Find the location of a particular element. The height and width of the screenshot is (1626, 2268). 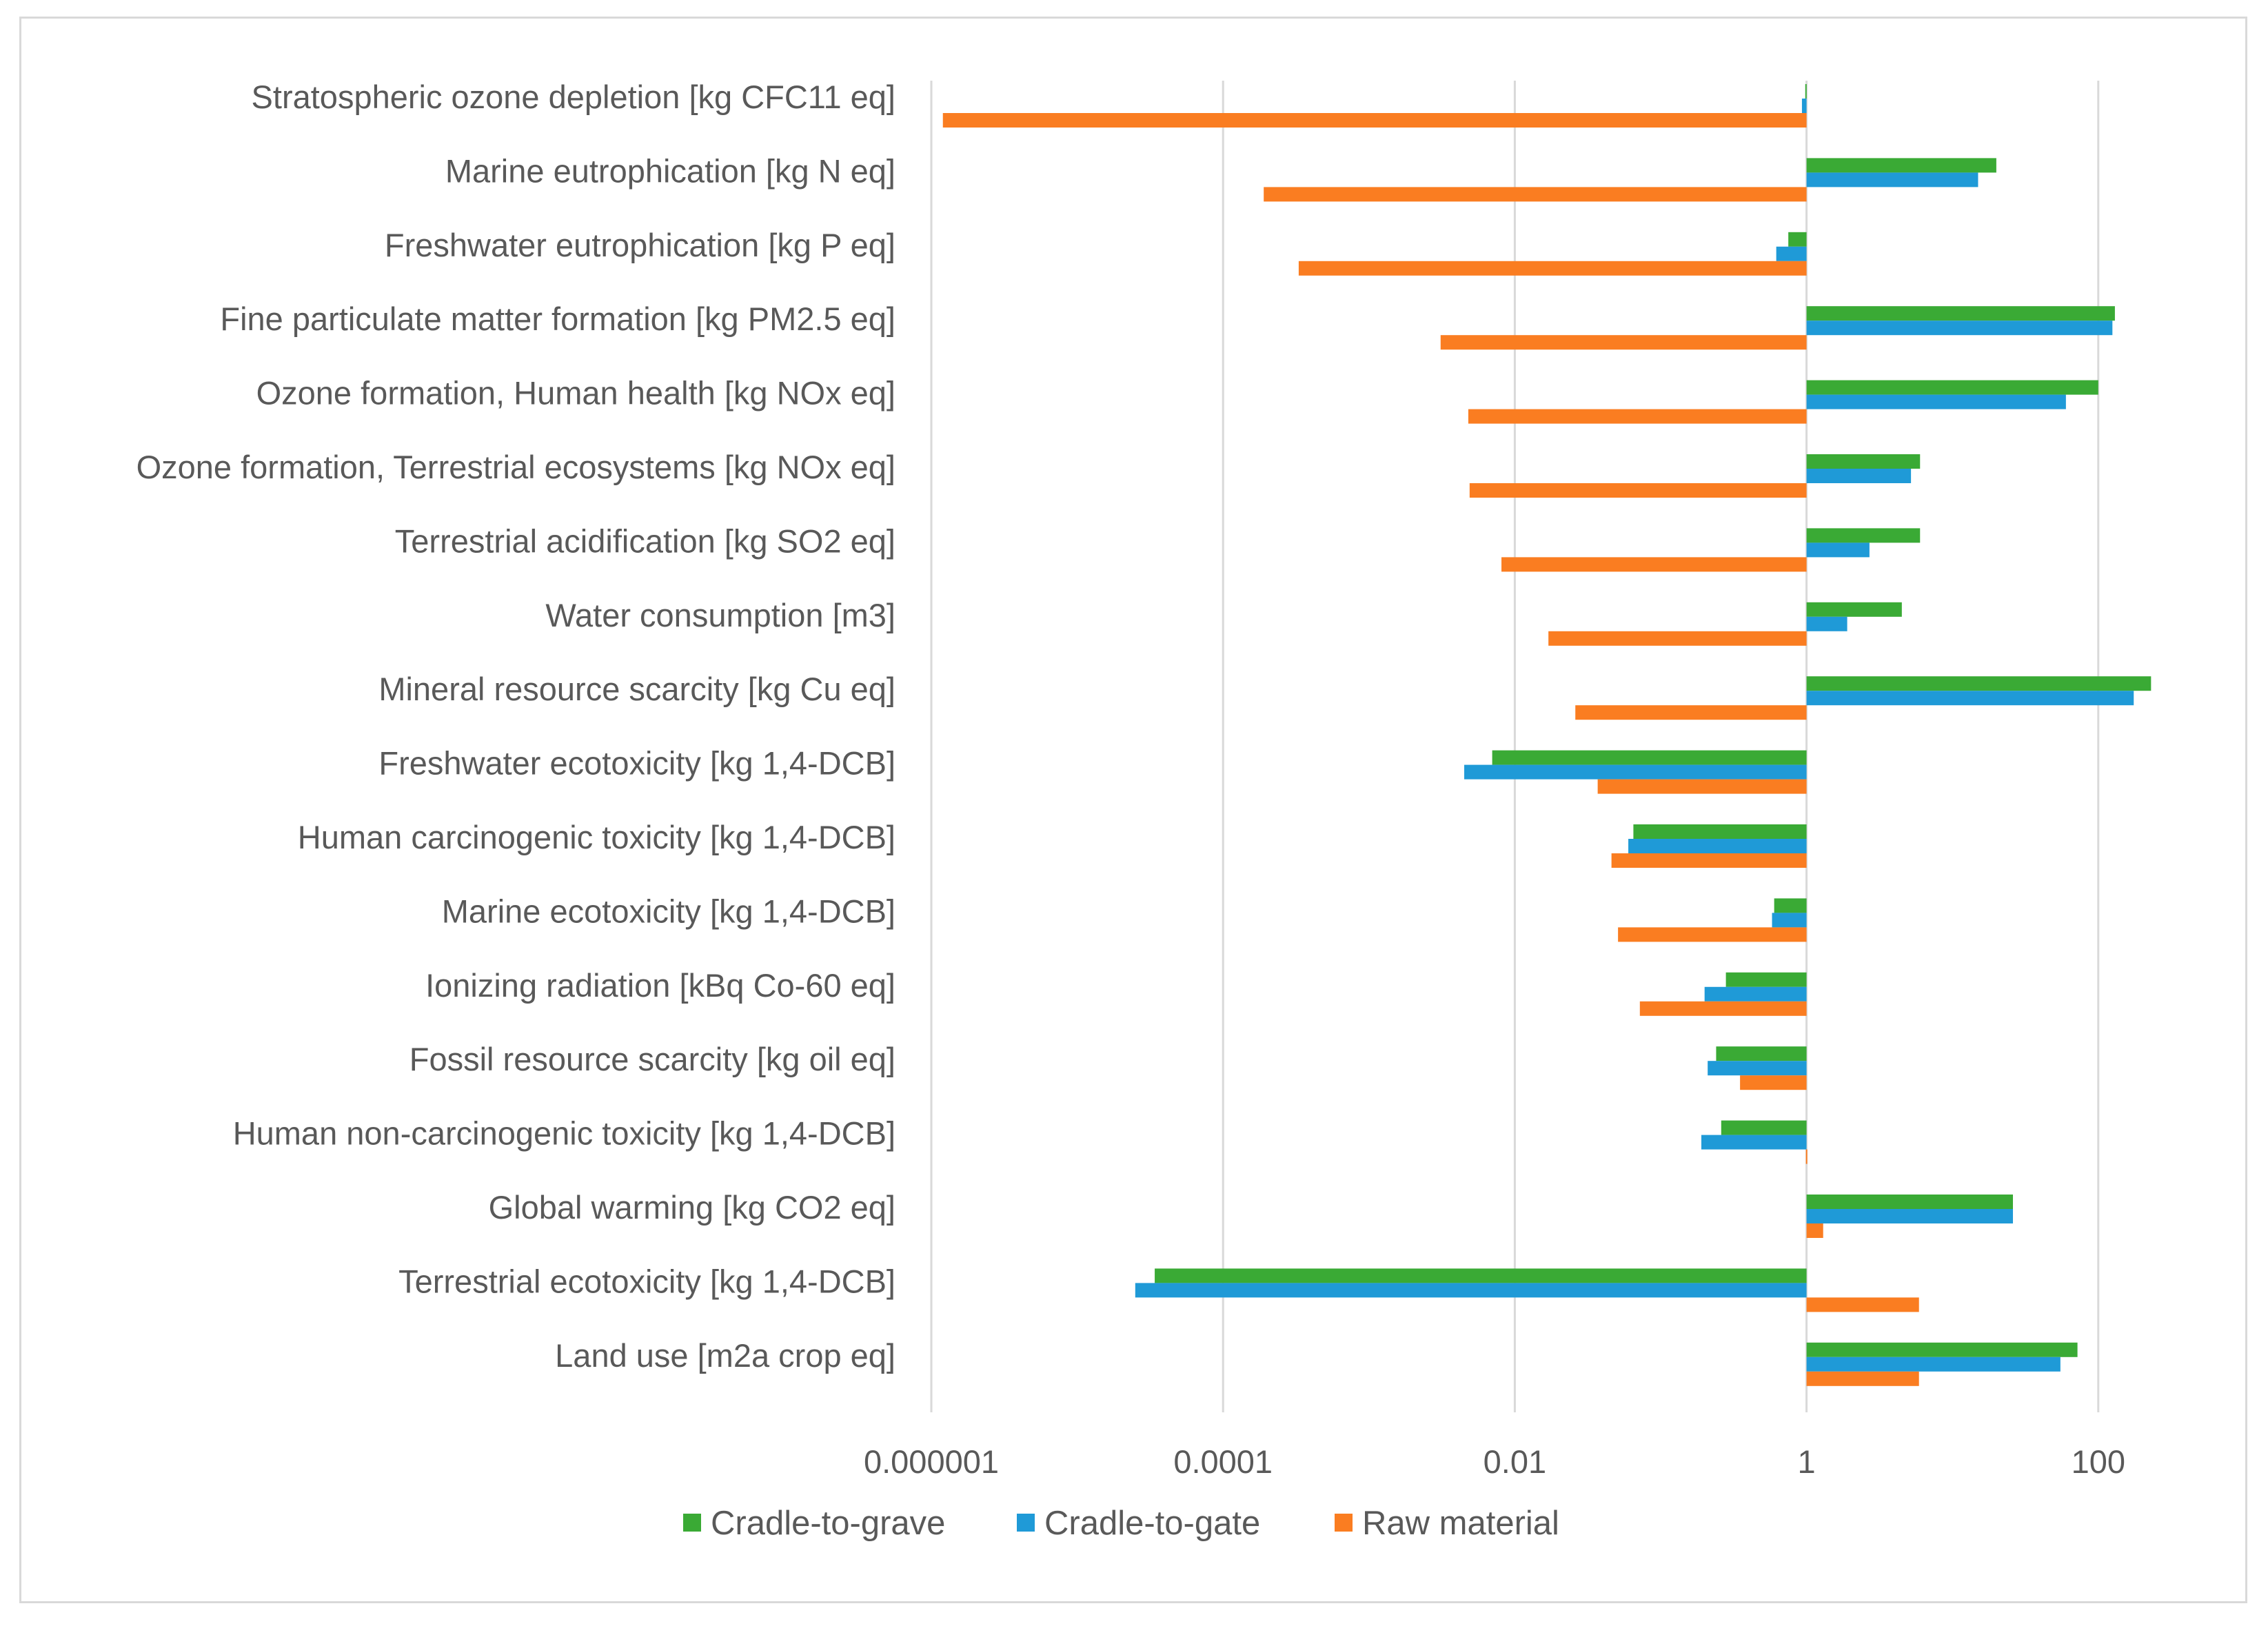

category-label: Freshwater eutrophication [kg P eq] is located at coordinates (640, 245).